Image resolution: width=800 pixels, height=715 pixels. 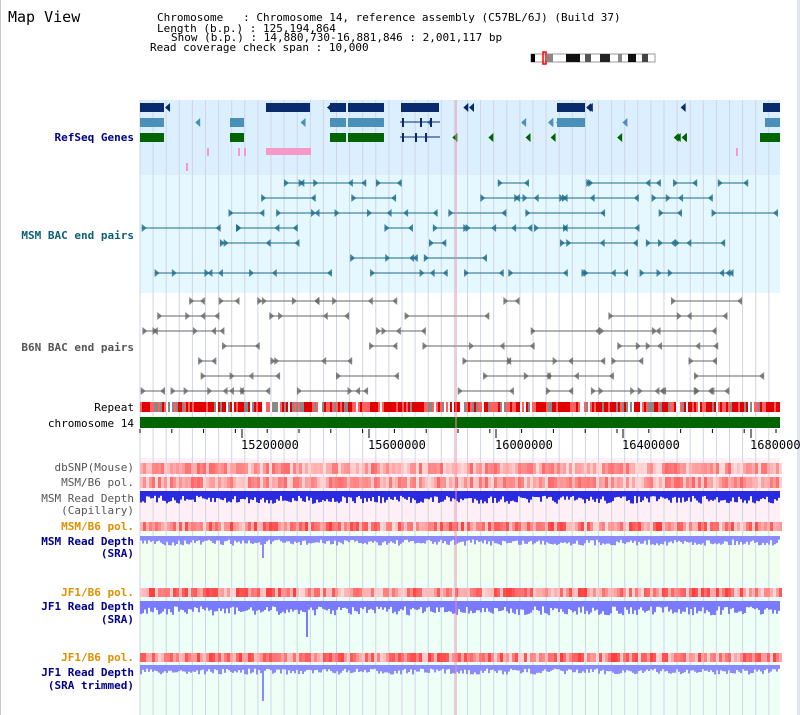 What do you see at coordinates (87, 541) in the screenshot?
I see `msm-read-depth-sra-label: MSM Read Depth` at bounding box center [87, 541].